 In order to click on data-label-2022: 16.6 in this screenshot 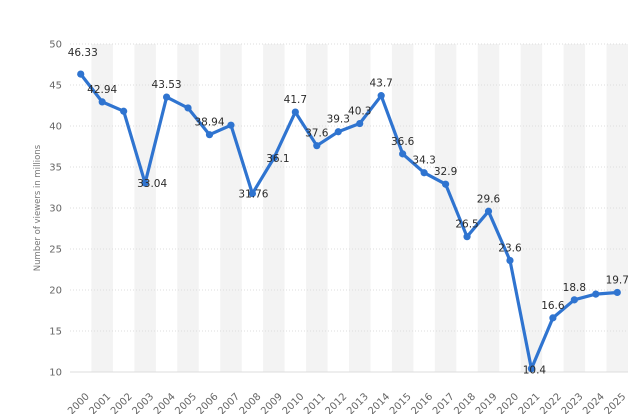, I will do `click(553, 306)`.